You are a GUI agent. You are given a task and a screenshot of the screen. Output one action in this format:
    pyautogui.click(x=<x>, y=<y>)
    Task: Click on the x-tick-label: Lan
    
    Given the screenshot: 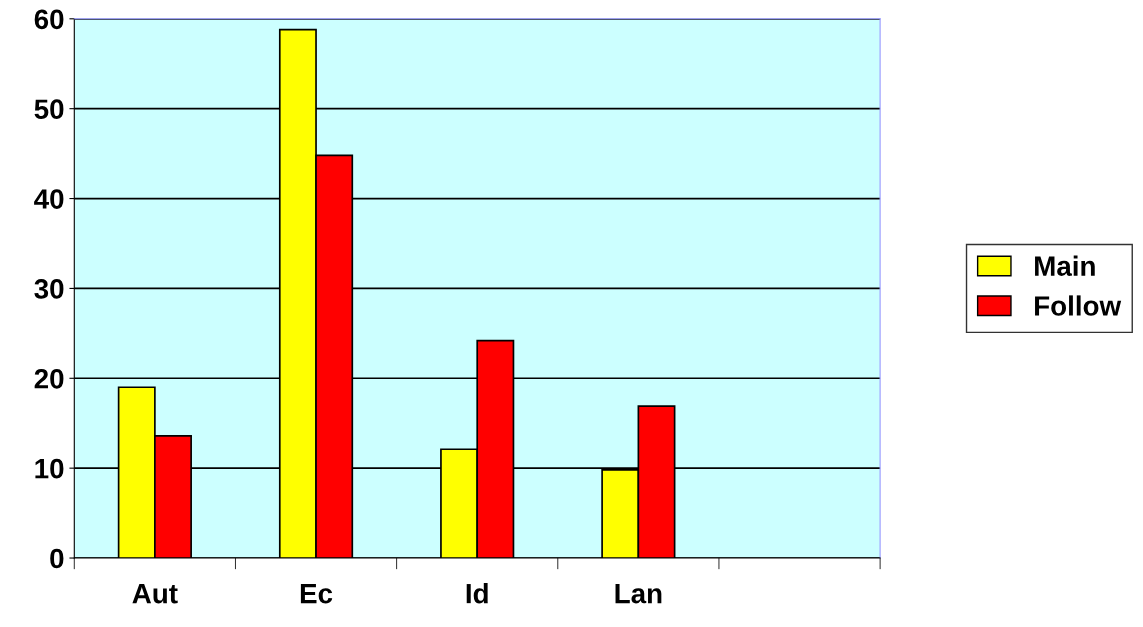 What is the action you would take?
    pyautogui.click(x=638, y=594)
    